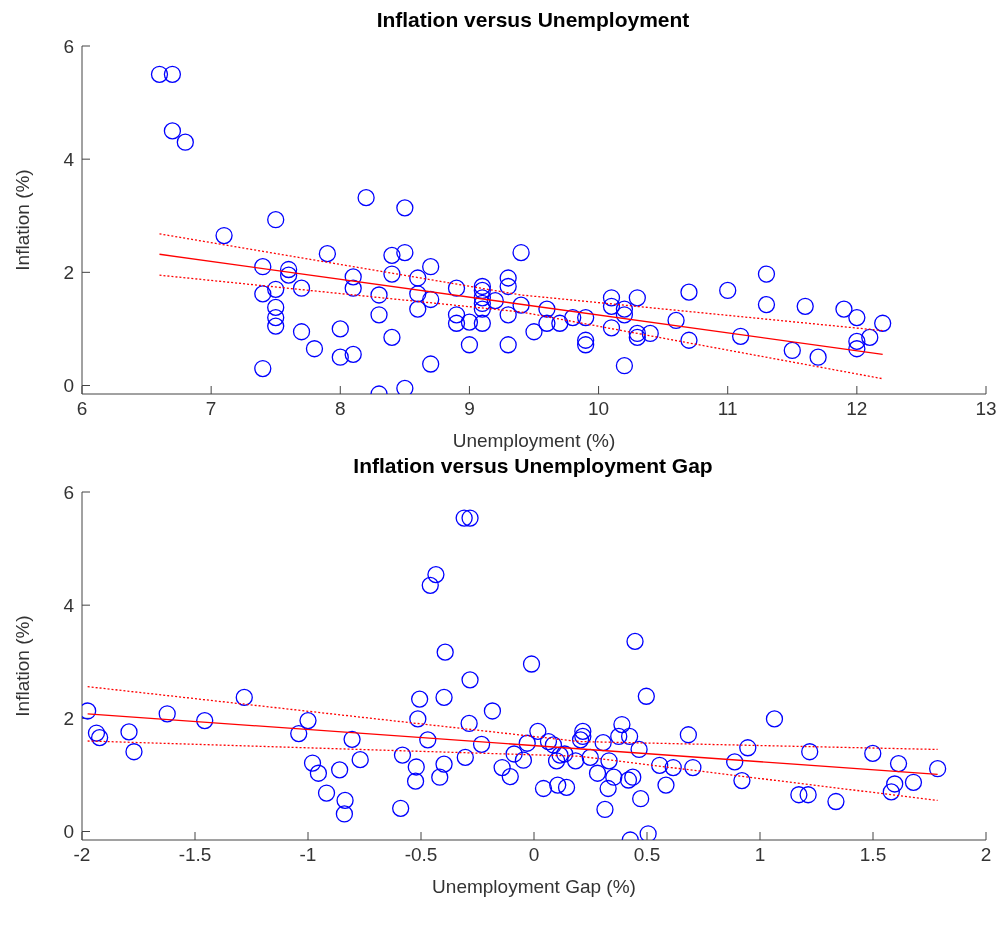  I want to click on x-tick-label: 0, so click(534, 855).